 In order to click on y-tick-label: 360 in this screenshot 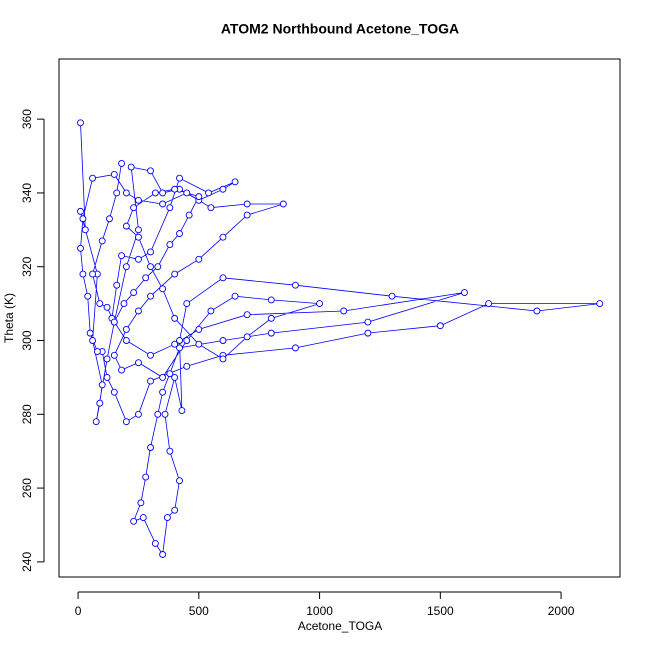, I will do `click(27, 119)`.